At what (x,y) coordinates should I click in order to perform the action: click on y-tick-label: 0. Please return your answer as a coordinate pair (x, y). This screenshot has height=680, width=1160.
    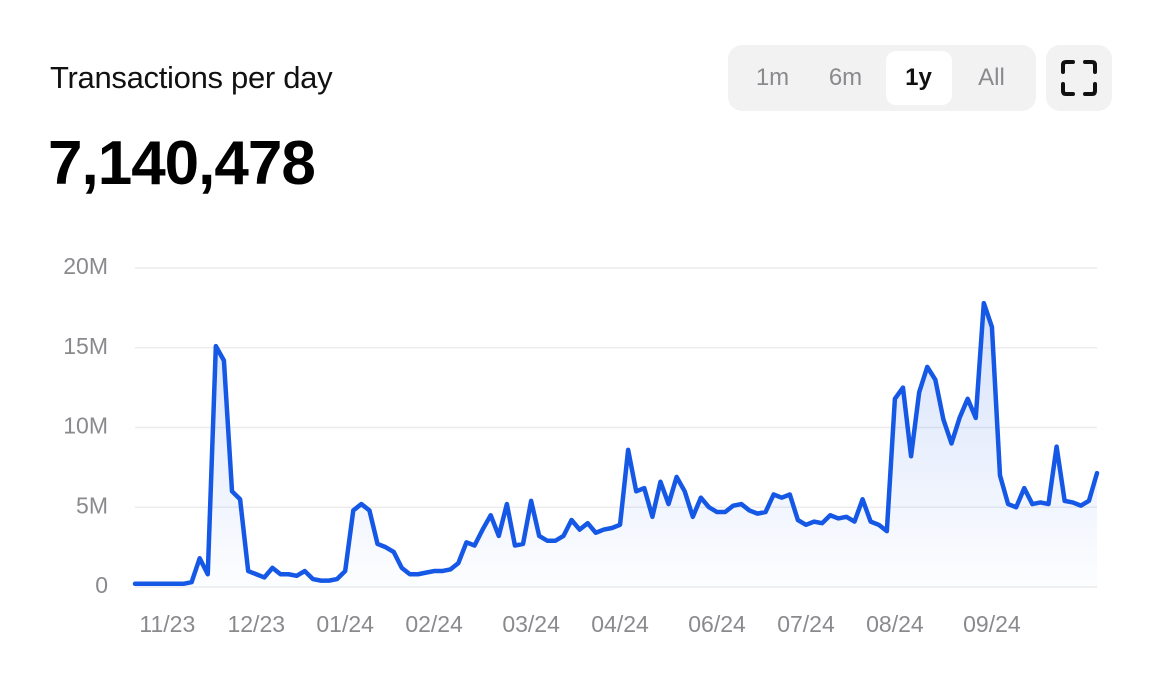
    Looking at the image, I should click on (101, 585).